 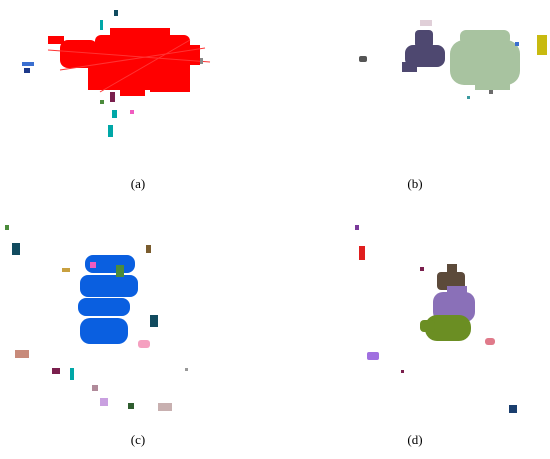 I want to click on caption-c: (c), so click(x=138, y=439).